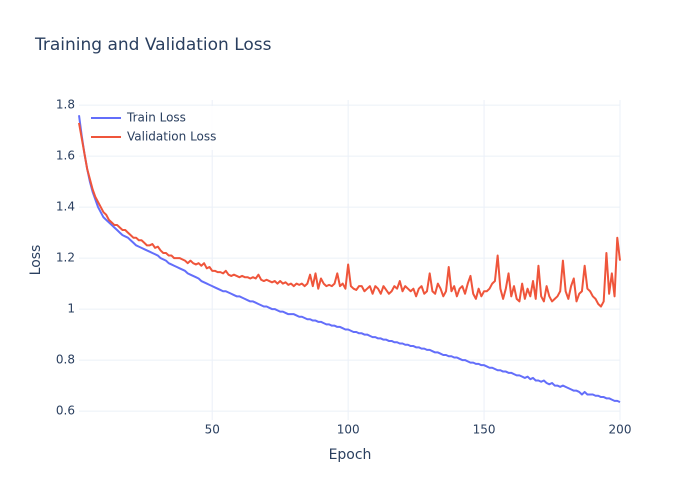 This screenshot has width=700, height=500. What do you see at coordinates (65, 105) in the screenshot?
I see `y-tick-label: 1.8` at bounding box center [65, 105].